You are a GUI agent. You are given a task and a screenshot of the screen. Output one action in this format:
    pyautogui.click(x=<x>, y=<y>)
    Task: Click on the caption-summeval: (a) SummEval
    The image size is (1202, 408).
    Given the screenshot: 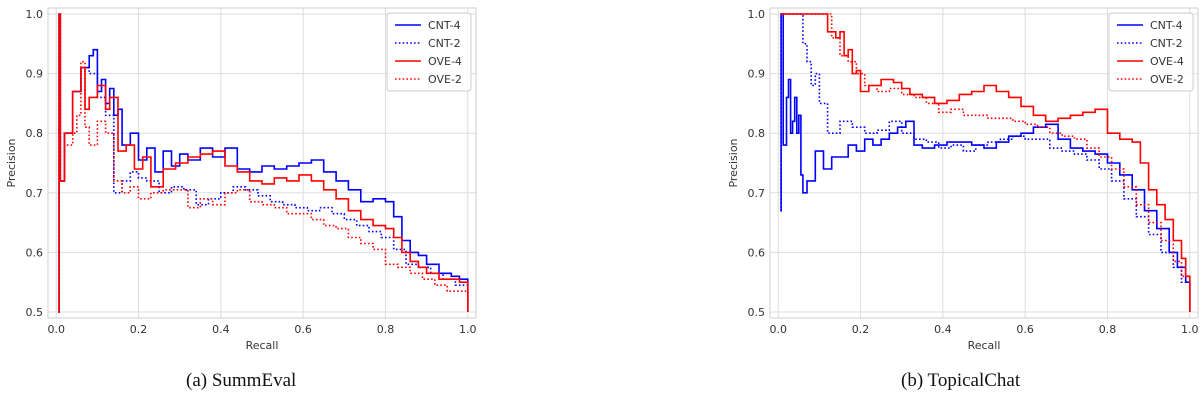 What is the action you would take?
    pyautogui.click(x=241, y=380)
    